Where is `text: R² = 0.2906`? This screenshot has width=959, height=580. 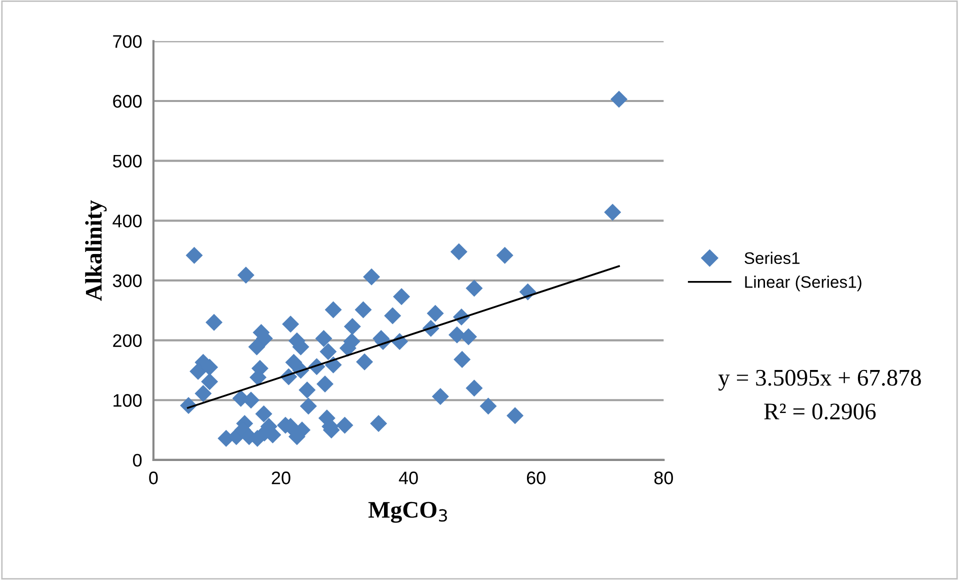
text: R² = 0.2906 is located at coordinates (820, 412).